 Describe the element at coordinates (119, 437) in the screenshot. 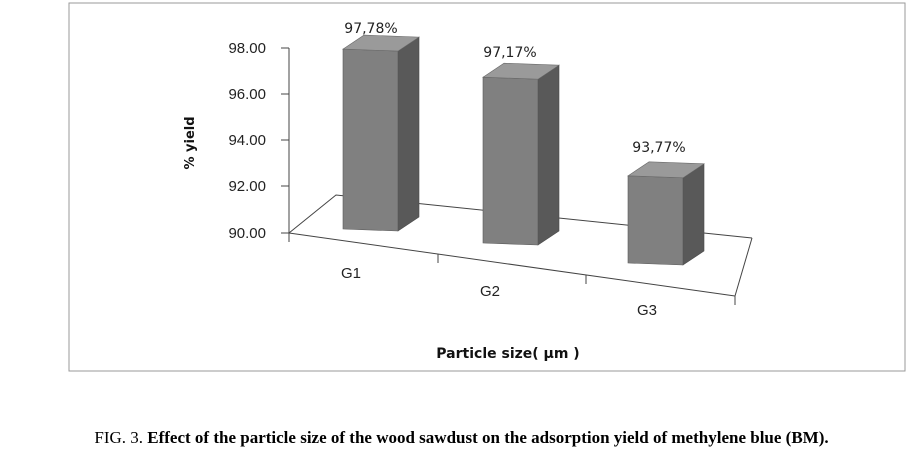

I see `caption-prefix: FIG. 3.` at that location.